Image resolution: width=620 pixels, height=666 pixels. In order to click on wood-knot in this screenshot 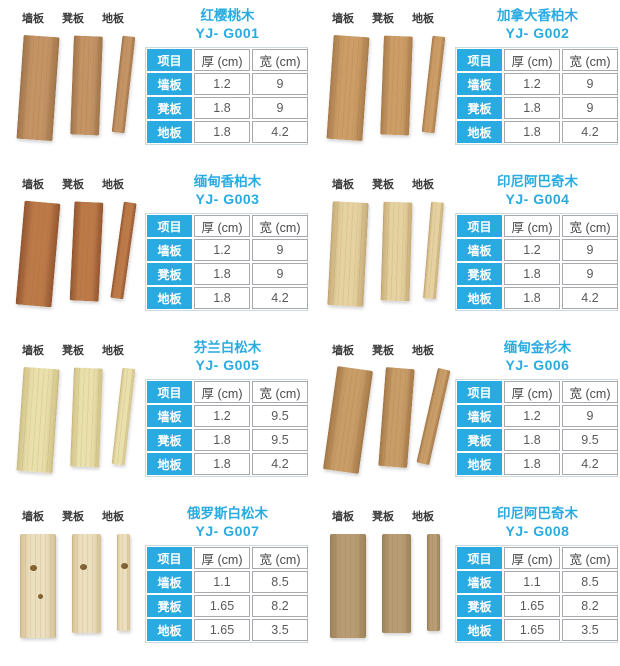, I will do `click(124, 566)`.